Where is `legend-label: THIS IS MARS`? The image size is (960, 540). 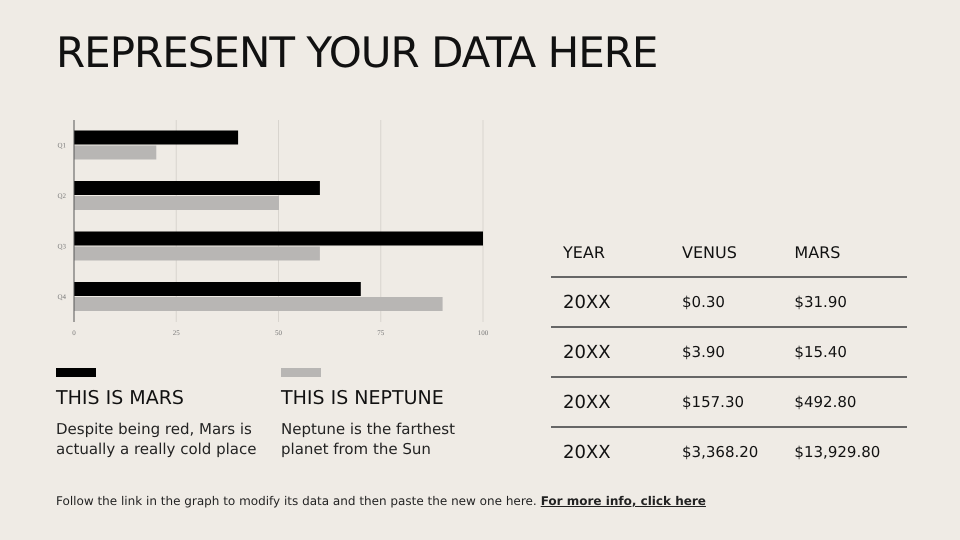 legend-label: THIS IS MARS is located at coordinates (120, 398).